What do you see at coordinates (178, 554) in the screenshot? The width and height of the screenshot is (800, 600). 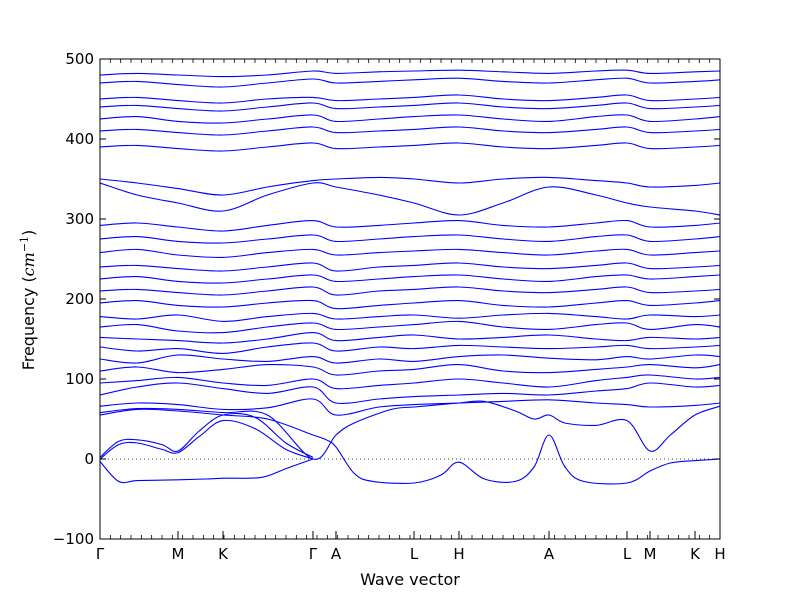 I see `x-tick-label-1: M` at bounding box center [178, 554].